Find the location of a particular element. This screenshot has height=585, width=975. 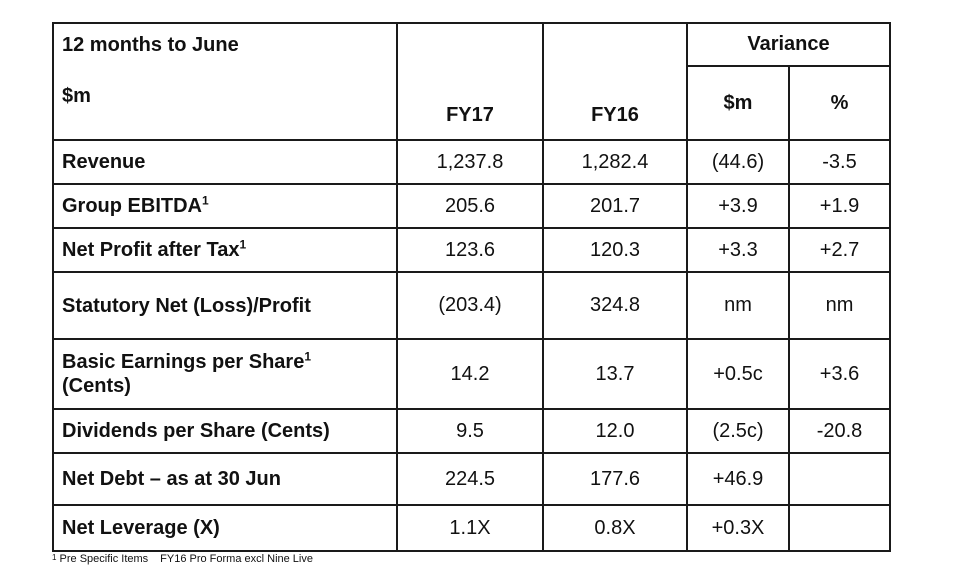

variance-dollar-value: +3.9 is located at coordinates (738, 206).